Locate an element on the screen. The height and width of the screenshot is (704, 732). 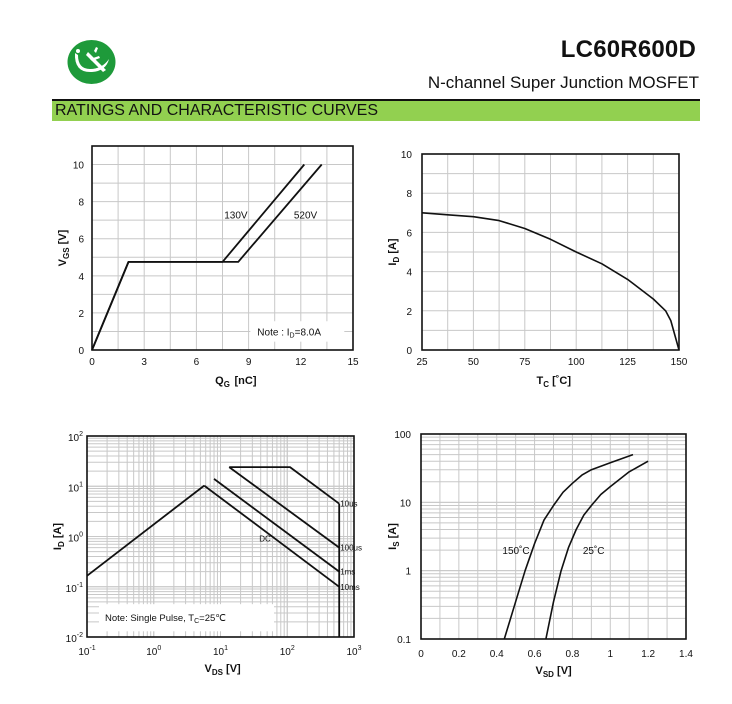
part-number: LC60R600D is located at coordinates (628, 49).